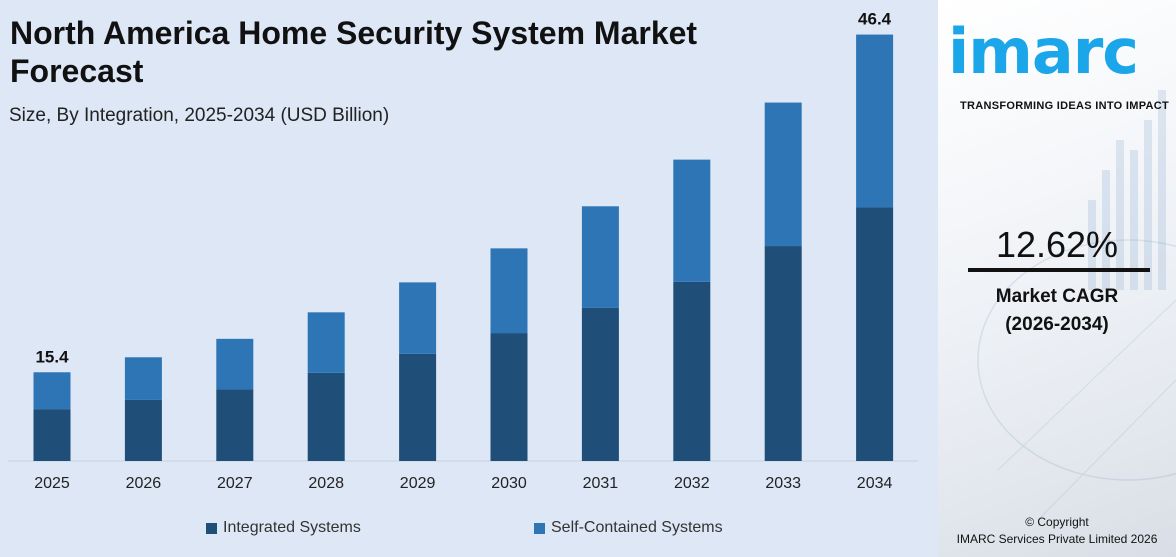  I want to click on bar-self-contained-systems-2029, so click(418, 318).